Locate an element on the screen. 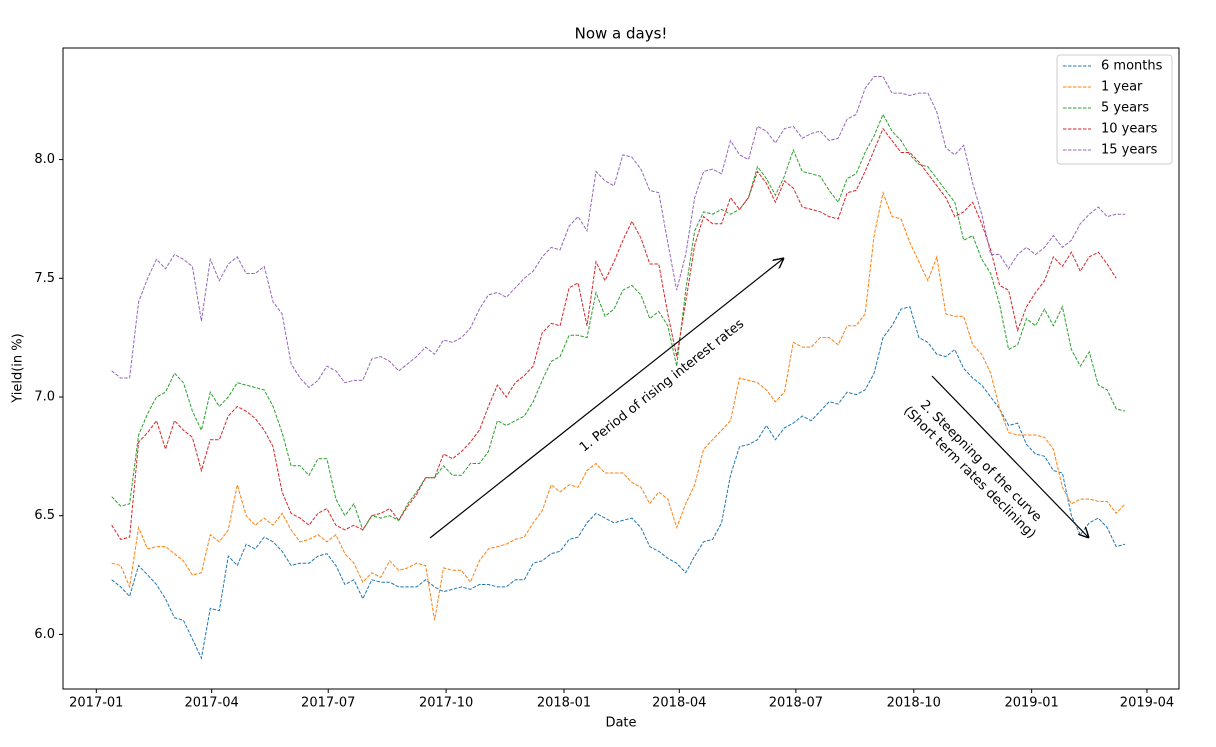  x-tick-label: 2019-01 is located at coordinates (1031, 703).